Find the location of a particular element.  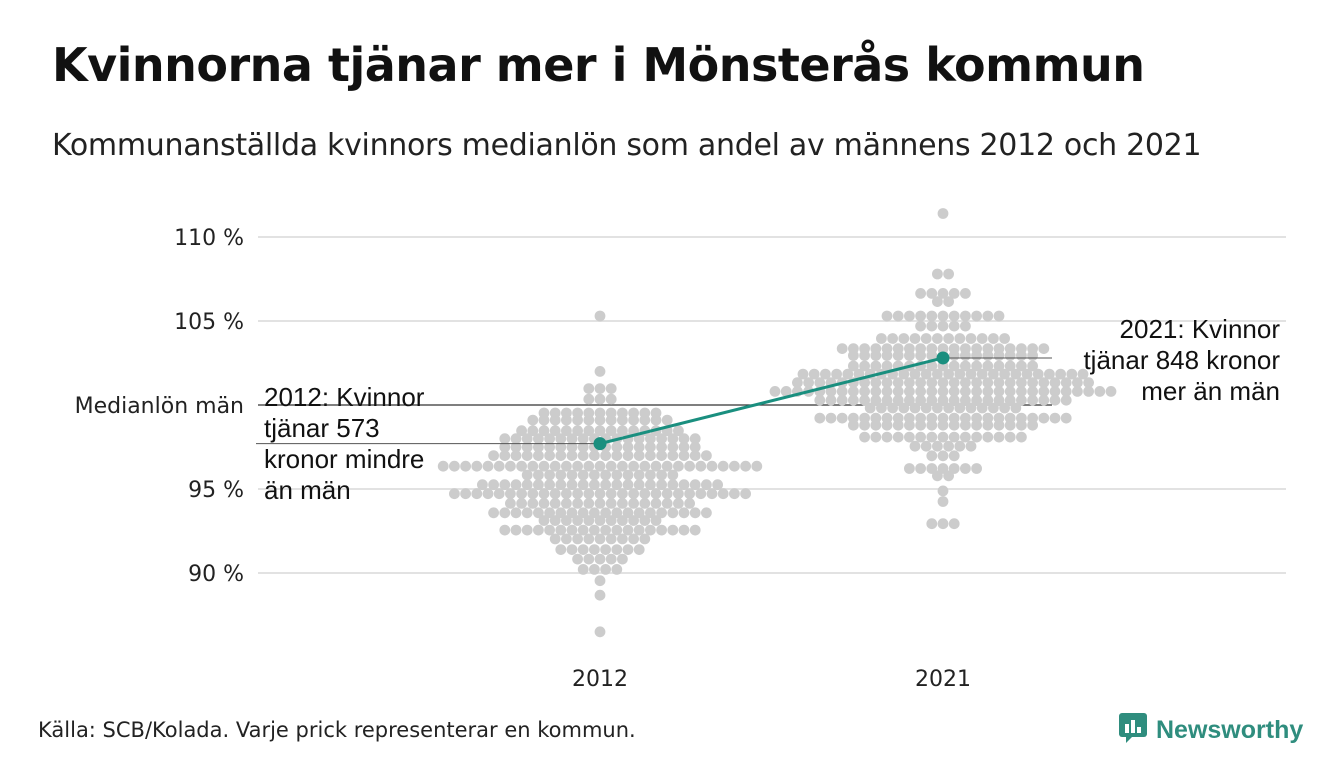

annotation-text-line: 2012: Kvinnor is located at coordinates (344, 397).